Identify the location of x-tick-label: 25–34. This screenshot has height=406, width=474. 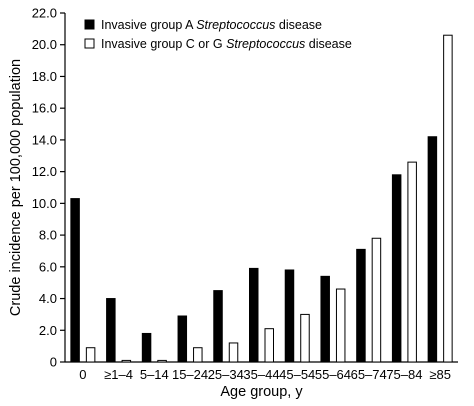
(226, 374).